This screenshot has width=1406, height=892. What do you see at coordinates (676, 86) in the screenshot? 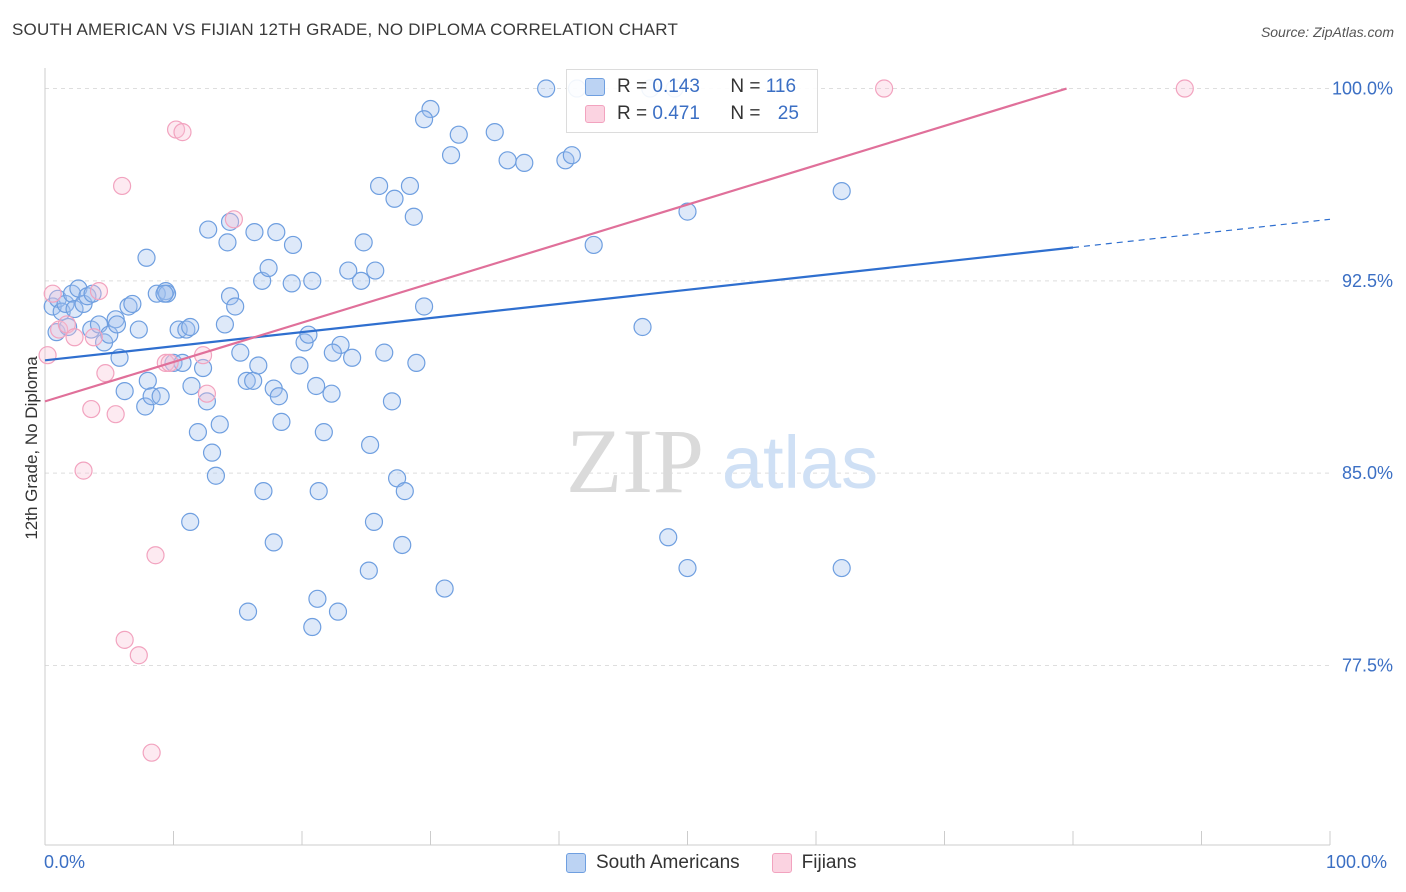
I see `legend-r-value: 0.143` at bounding box center [676, 86].